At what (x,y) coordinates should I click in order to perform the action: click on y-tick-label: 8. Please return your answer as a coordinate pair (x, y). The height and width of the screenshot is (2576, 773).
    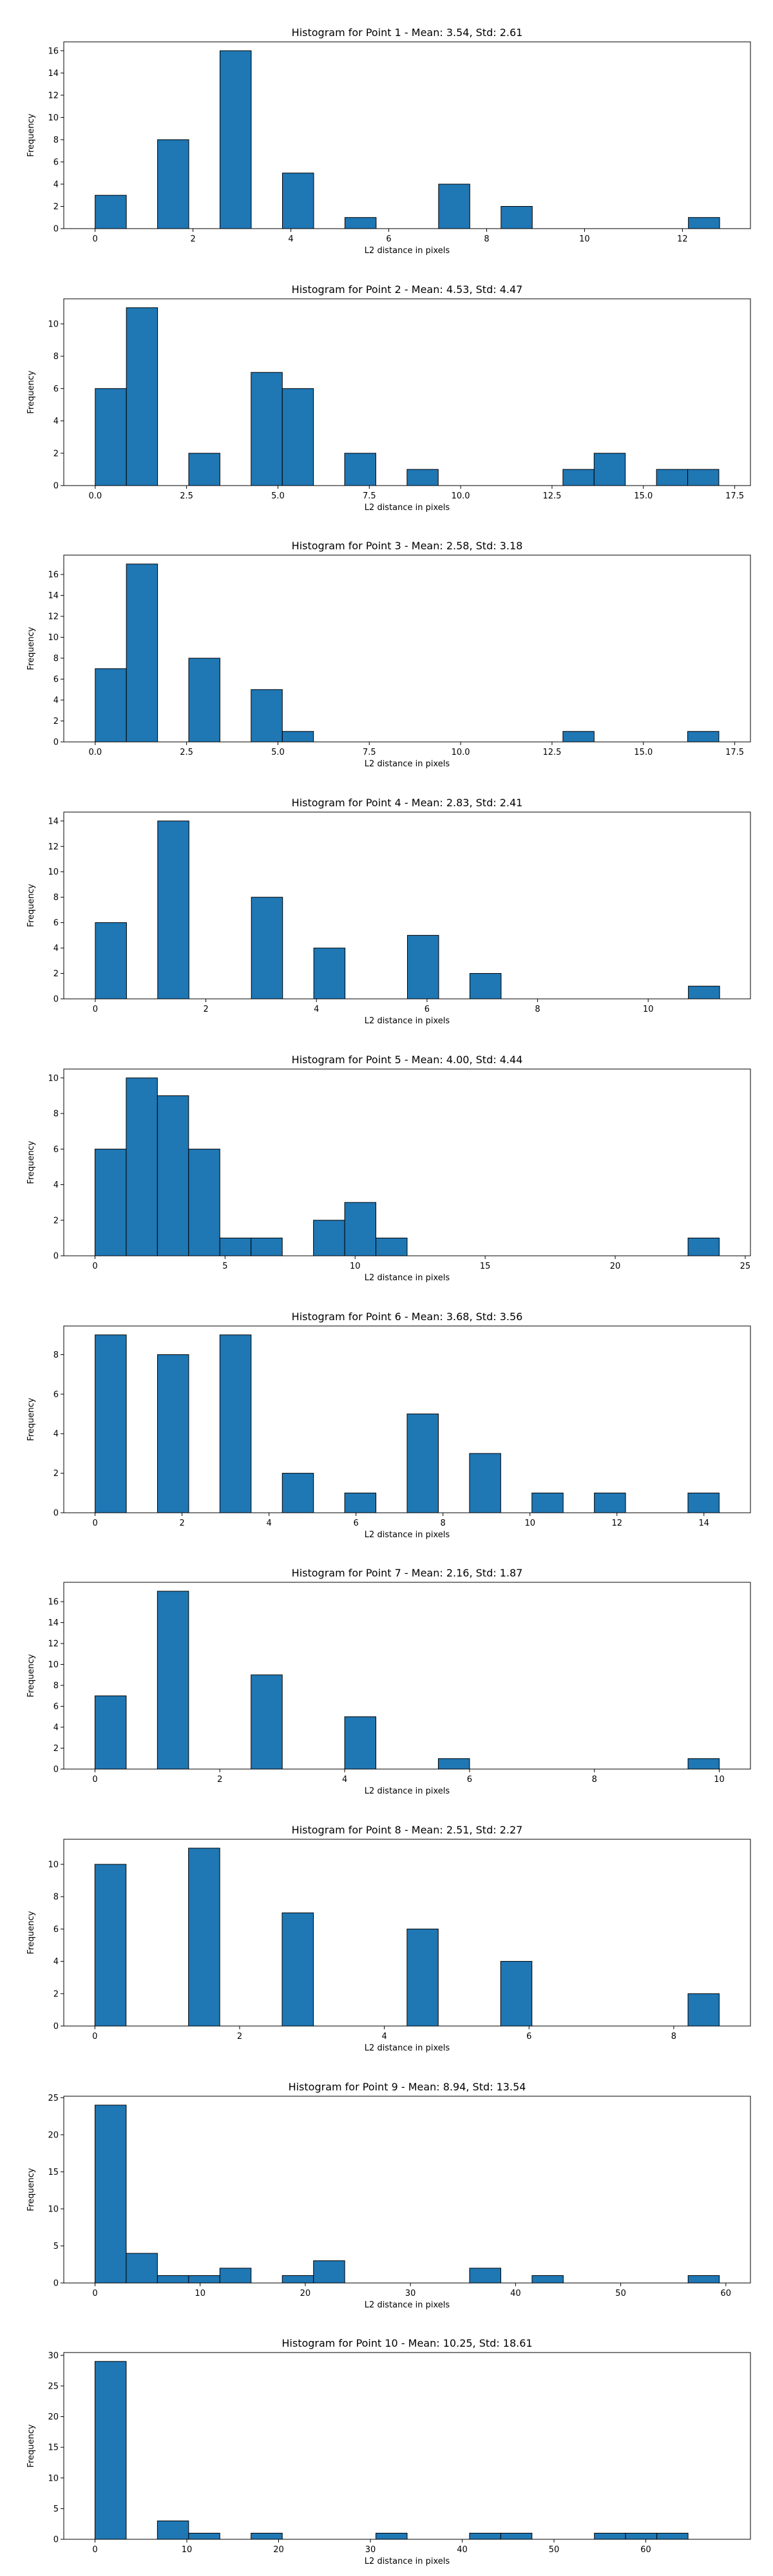
    Looking at the image, I should click on (56, 1898).